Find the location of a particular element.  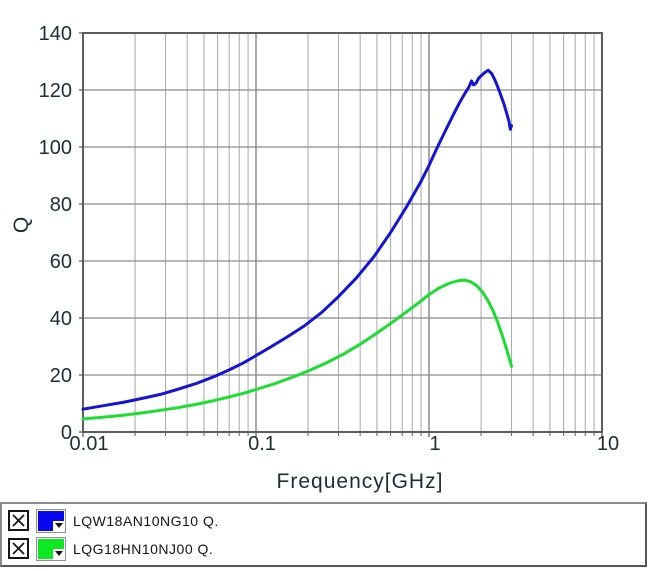

y-axis-tick-label: 20 is located at coordinates (61, 376).